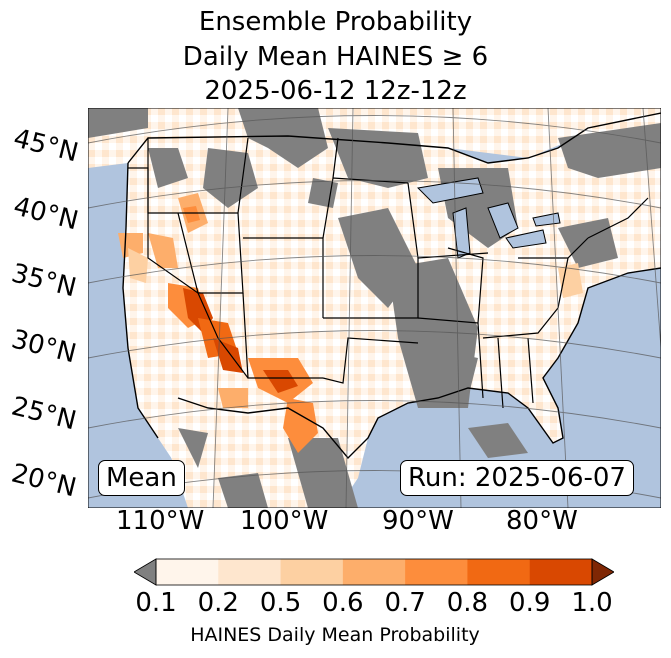 This screenshot has height=658, width=671. Describe the element at coordinates (530, 603) in the screenshot. I see `colorbar-tick-label: 0.9` at that location.